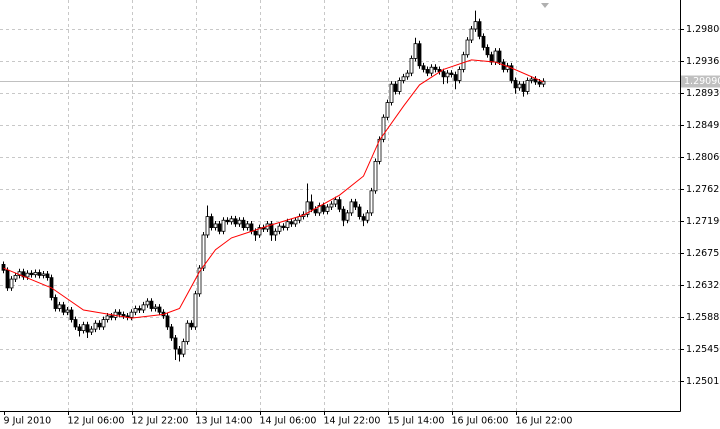 This screenshot has height=429, width=720. What do you see at coordinates (703, 349) in the screenshot?
I see `y-tick-label: 1.25450` at bounding box center [703, 349].